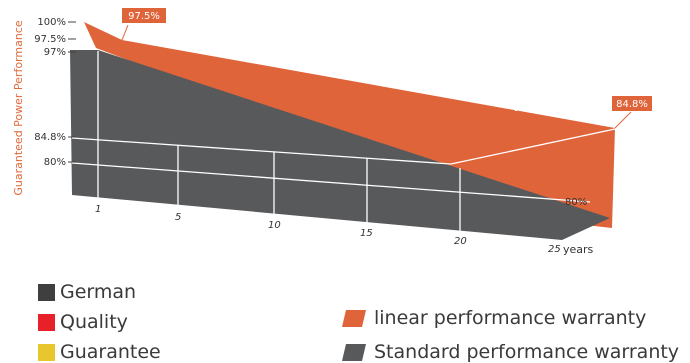  What do you see at coordinates (354, 352) in the screenshot?
I see `standard-warranty-swatch` at bounding box center [354, 352].